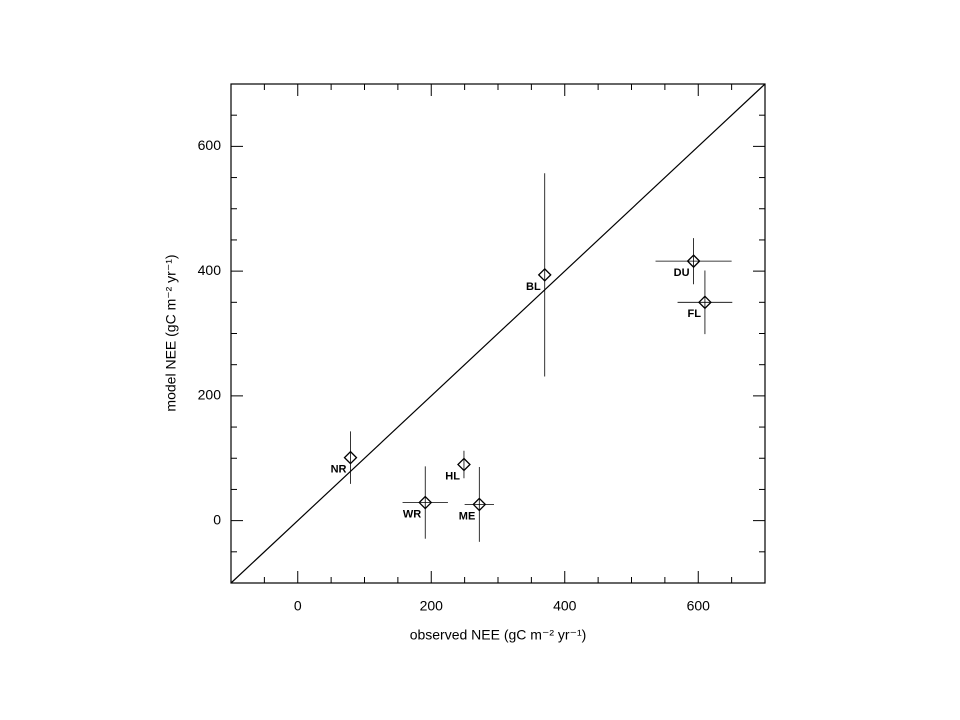 This screenshot has width=960, height=720. I want to click on x-tick-label: 200, so click(432, 606).